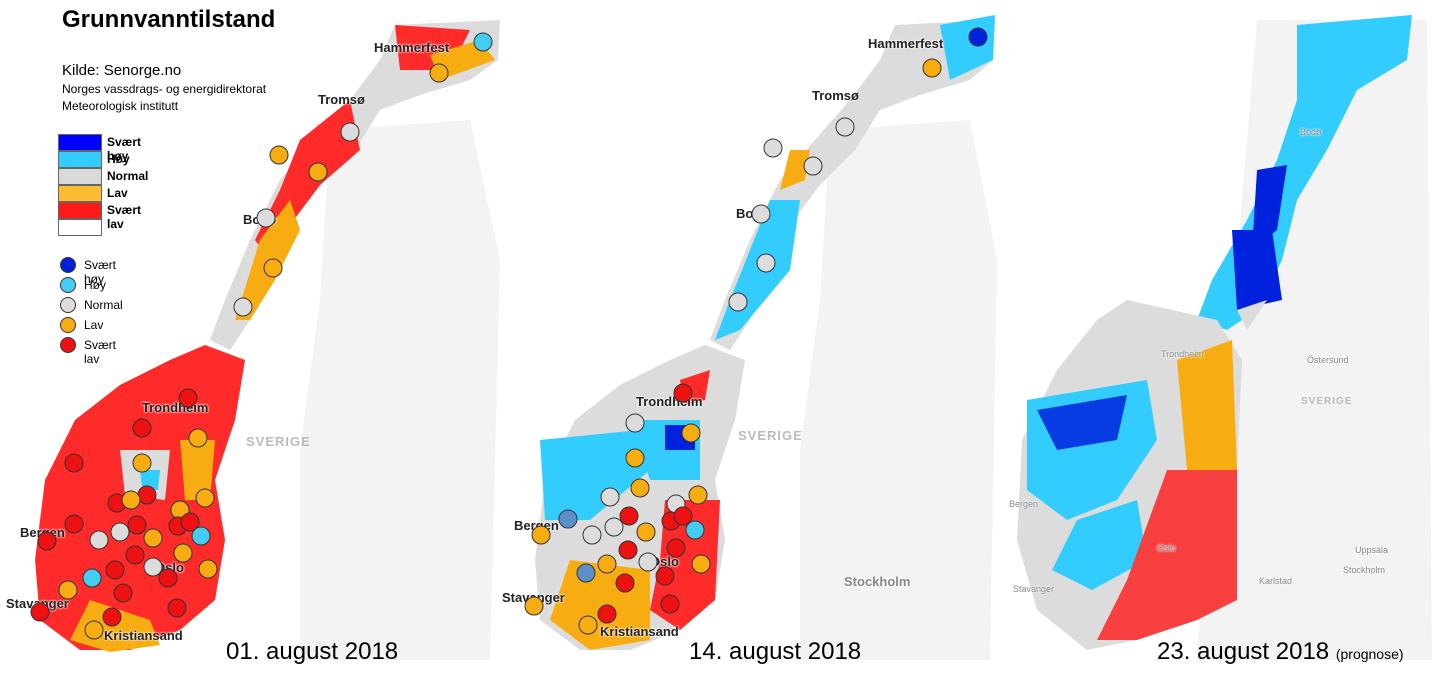 Image resolution: width=1444 pixels, height=678 pixels. I want to click on map-date: 01. august 2018, so click(312, 651).